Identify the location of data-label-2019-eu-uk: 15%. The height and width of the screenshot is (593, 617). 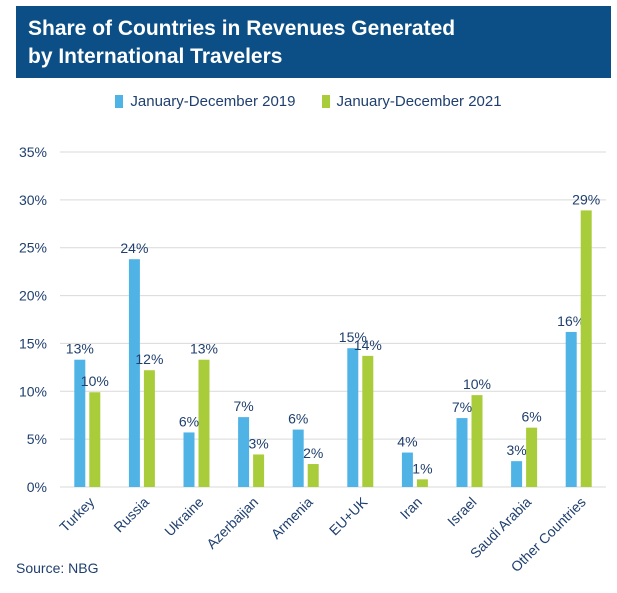
(353, 337).